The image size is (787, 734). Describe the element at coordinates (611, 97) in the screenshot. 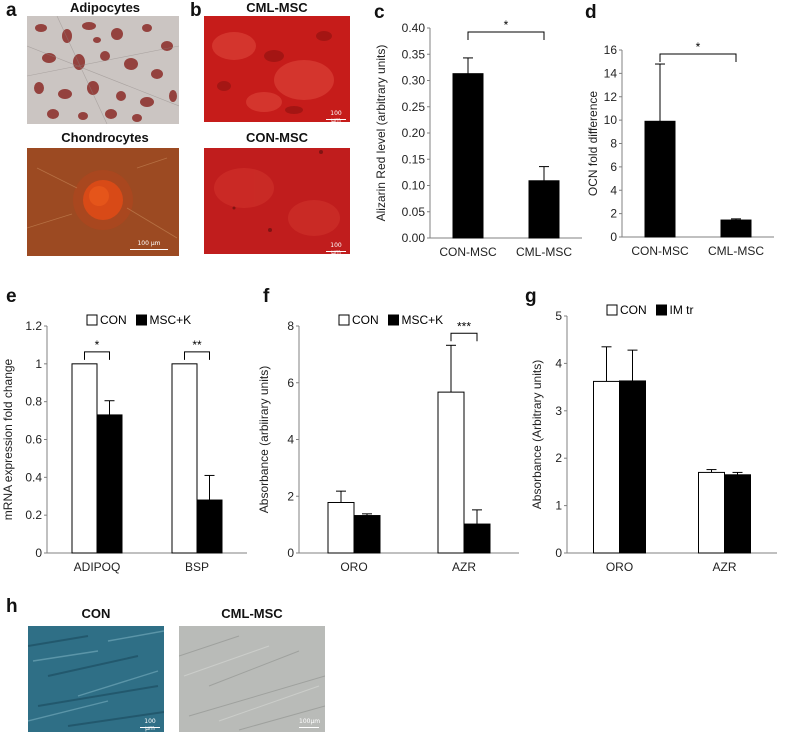

I see `y-tick-label: 12` at that location.